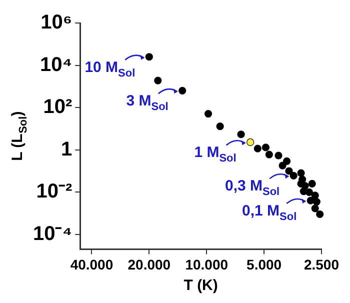 Image resolution: width=350 pixels, height=303 pixels. Describe the element at coordinates (322, 264) in the screenshot. I see `x-tick-label: 2.500` at that location.